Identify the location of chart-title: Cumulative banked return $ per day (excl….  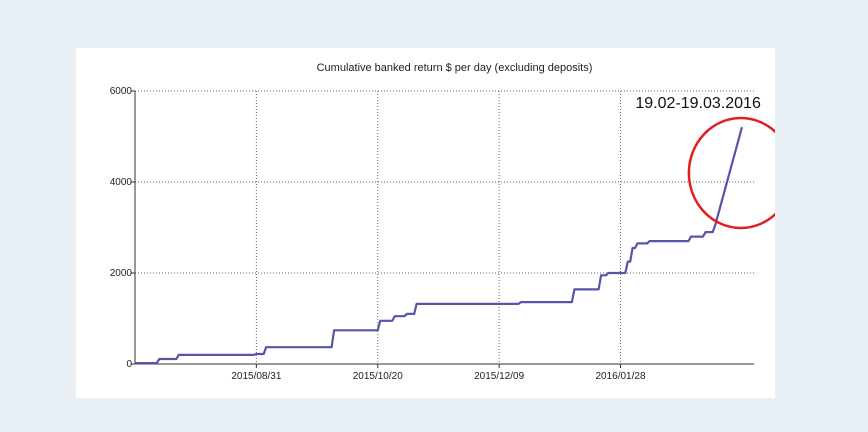
(455, 68).